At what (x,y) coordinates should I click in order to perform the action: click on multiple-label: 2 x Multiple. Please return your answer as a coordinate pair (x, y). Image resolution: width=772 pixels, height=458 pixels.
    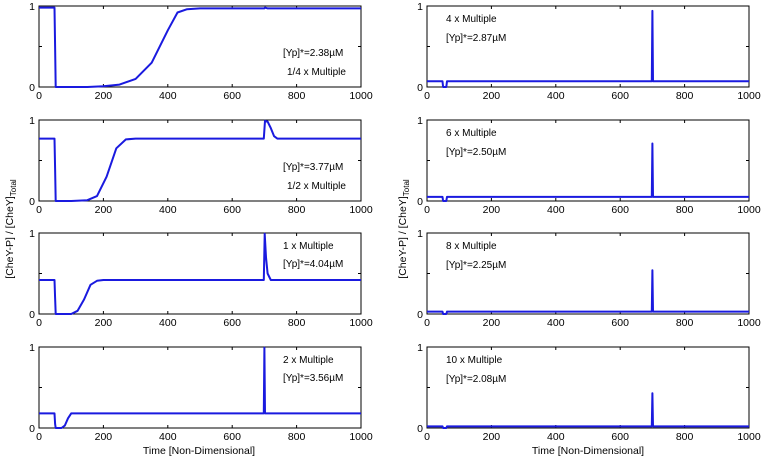
    Looking at the image, I should click on (308, 360).